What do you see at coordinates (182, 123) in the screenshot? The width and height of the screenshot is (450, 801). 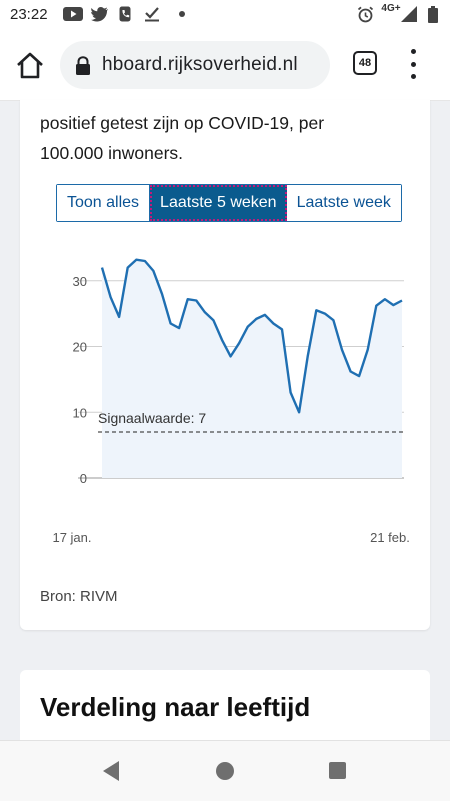 I see `description-line-1: positief getest zijn op COVID-19, per` at bounding box center [182, 123].